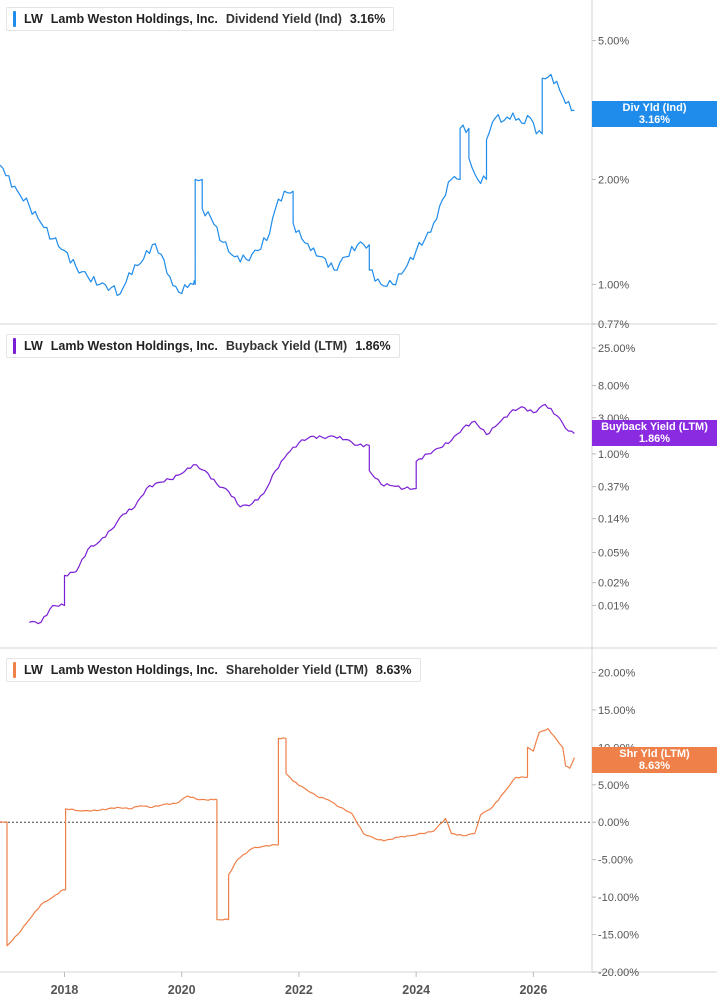 The image size is (717, 1005). Describe the element at coordinates (617, 349) in the screenshot. I see `y-tick-label: 25.00%` at that location.